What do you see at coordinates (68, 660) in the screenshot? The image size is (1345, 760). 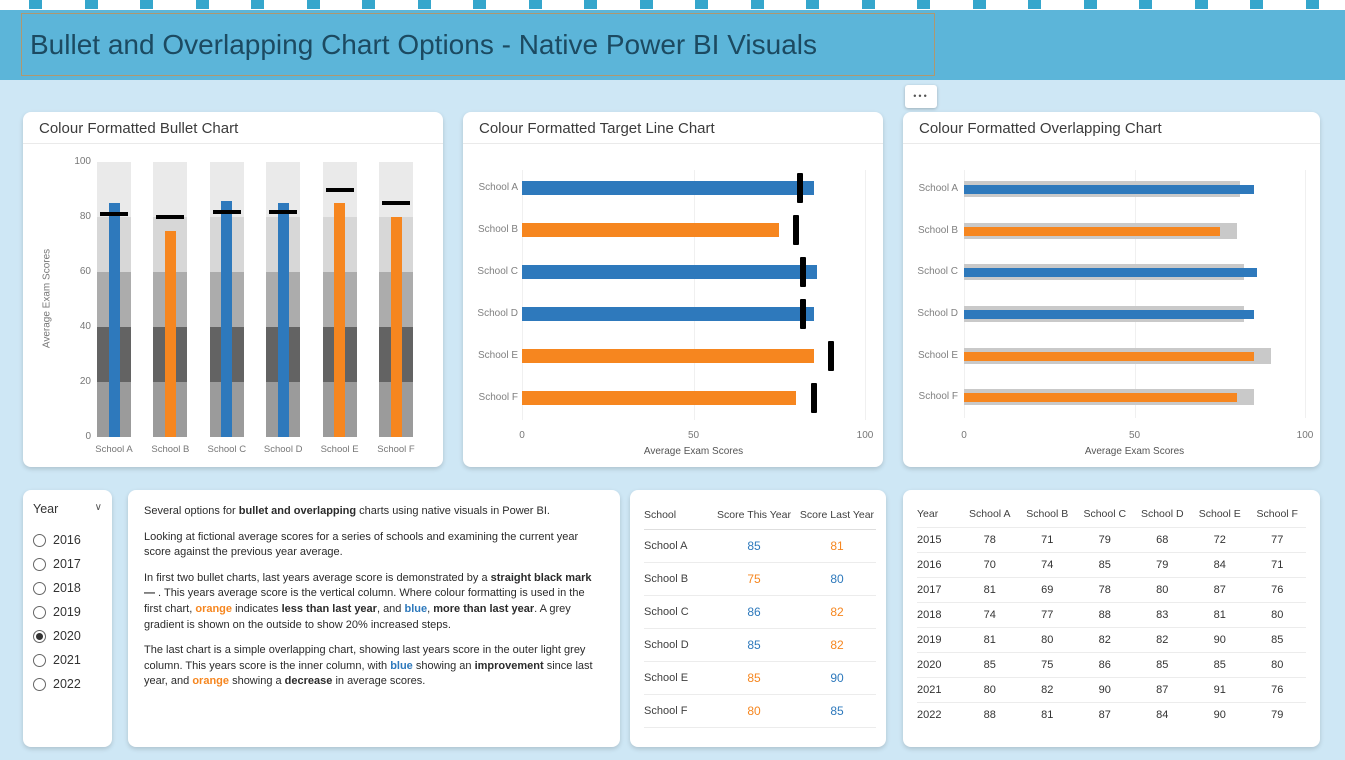 I see `slicer-option-2021: 2021` at bounding box center [68, 660].